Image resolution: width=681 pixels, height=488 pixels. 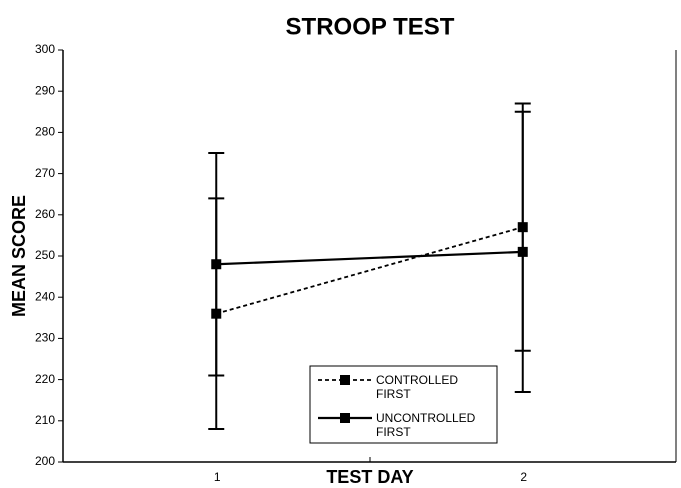 I want to click on y-tick-label: 280, so click(x=45, y=132).